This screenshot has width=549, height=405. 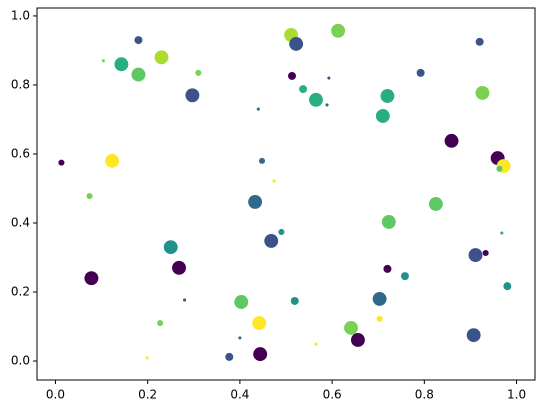 I want to click on x-tick-label: 0.6, so click(x=332, y=395).